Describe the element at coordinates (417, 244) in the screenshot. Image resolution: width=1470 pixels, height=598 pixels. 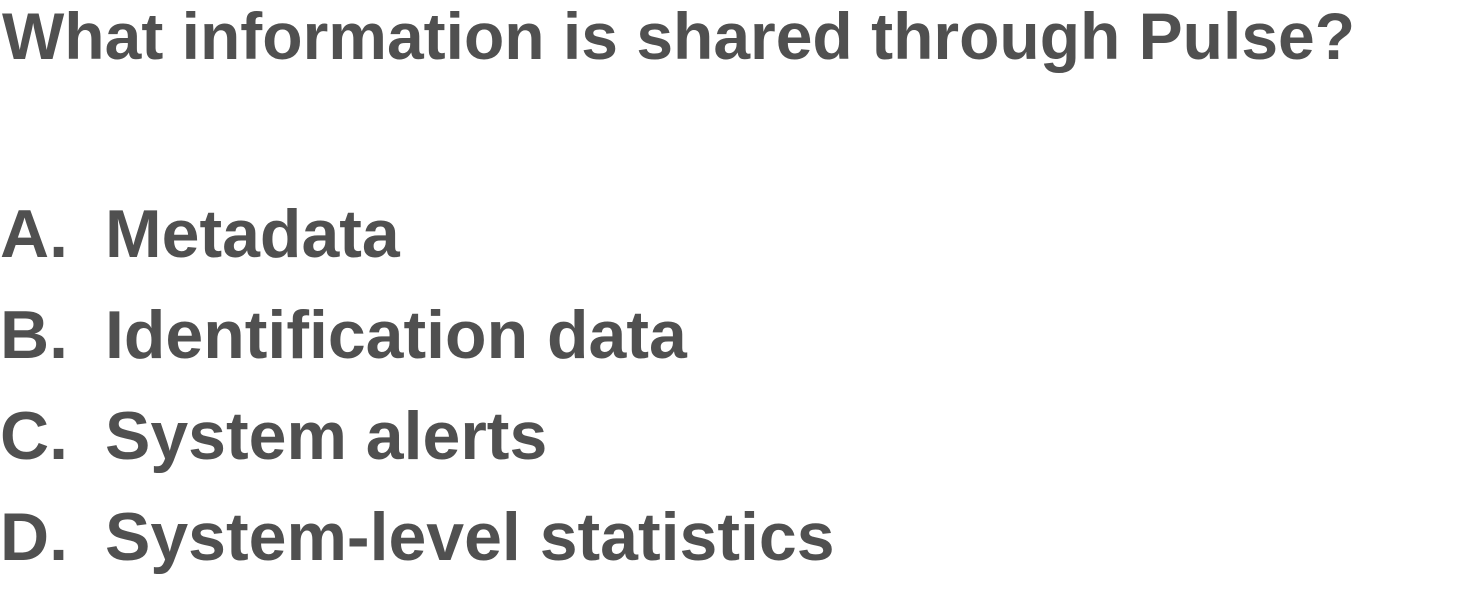
I see `answer-option-a: A. Metadata` at that location.